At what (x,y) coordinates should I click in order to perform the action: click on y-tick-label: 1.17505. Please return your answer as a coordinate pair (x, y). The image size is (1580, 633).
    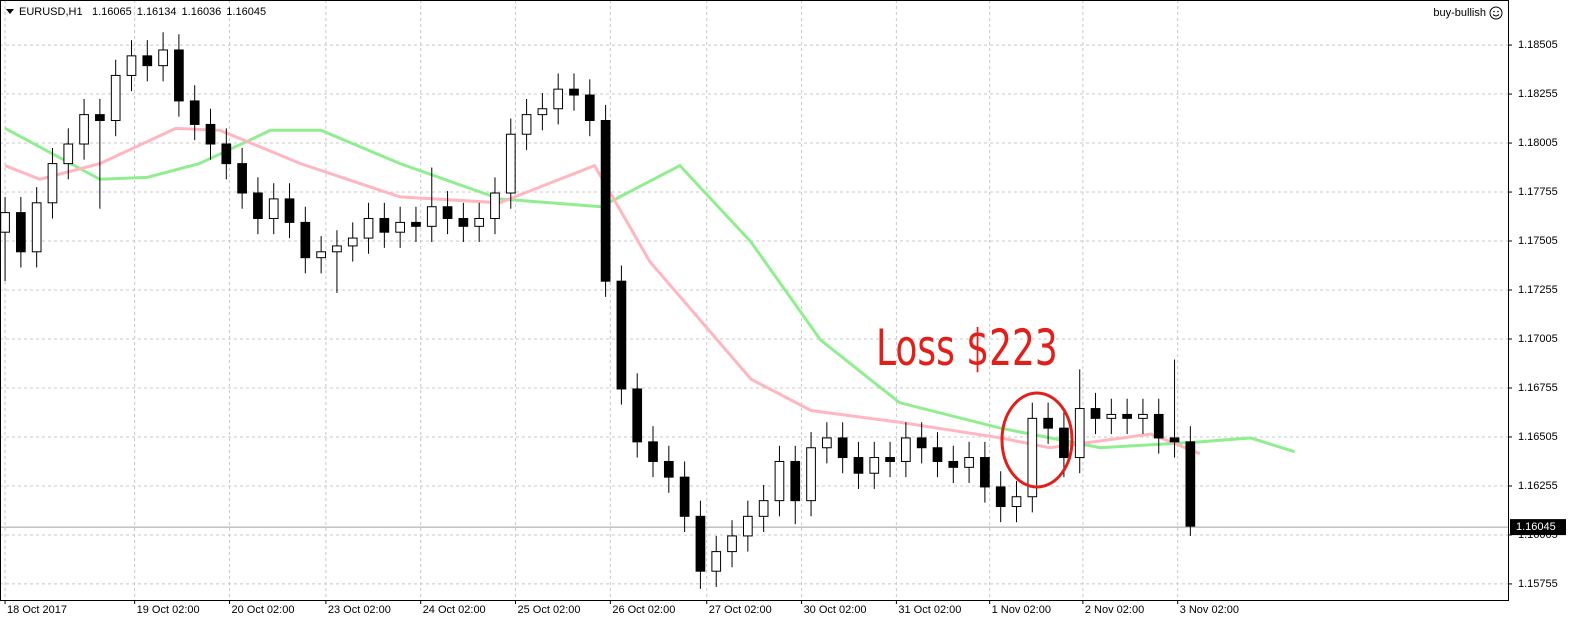
    Looking at the image, I should click on (1538, 241).